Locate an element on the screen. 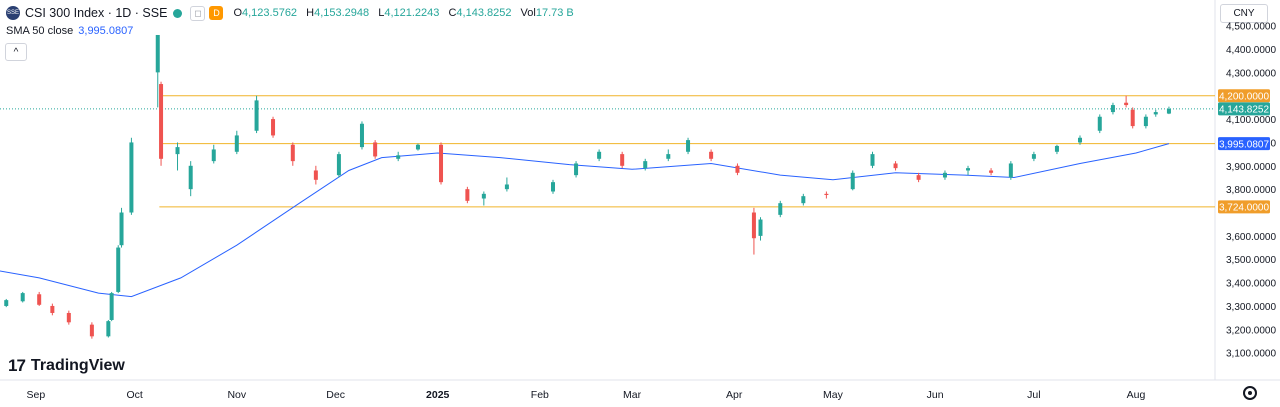 The width and height of the screenshot is (1280, 407). sma-badge-text: 3,995.0807 is located at coordinates (1244, 144).